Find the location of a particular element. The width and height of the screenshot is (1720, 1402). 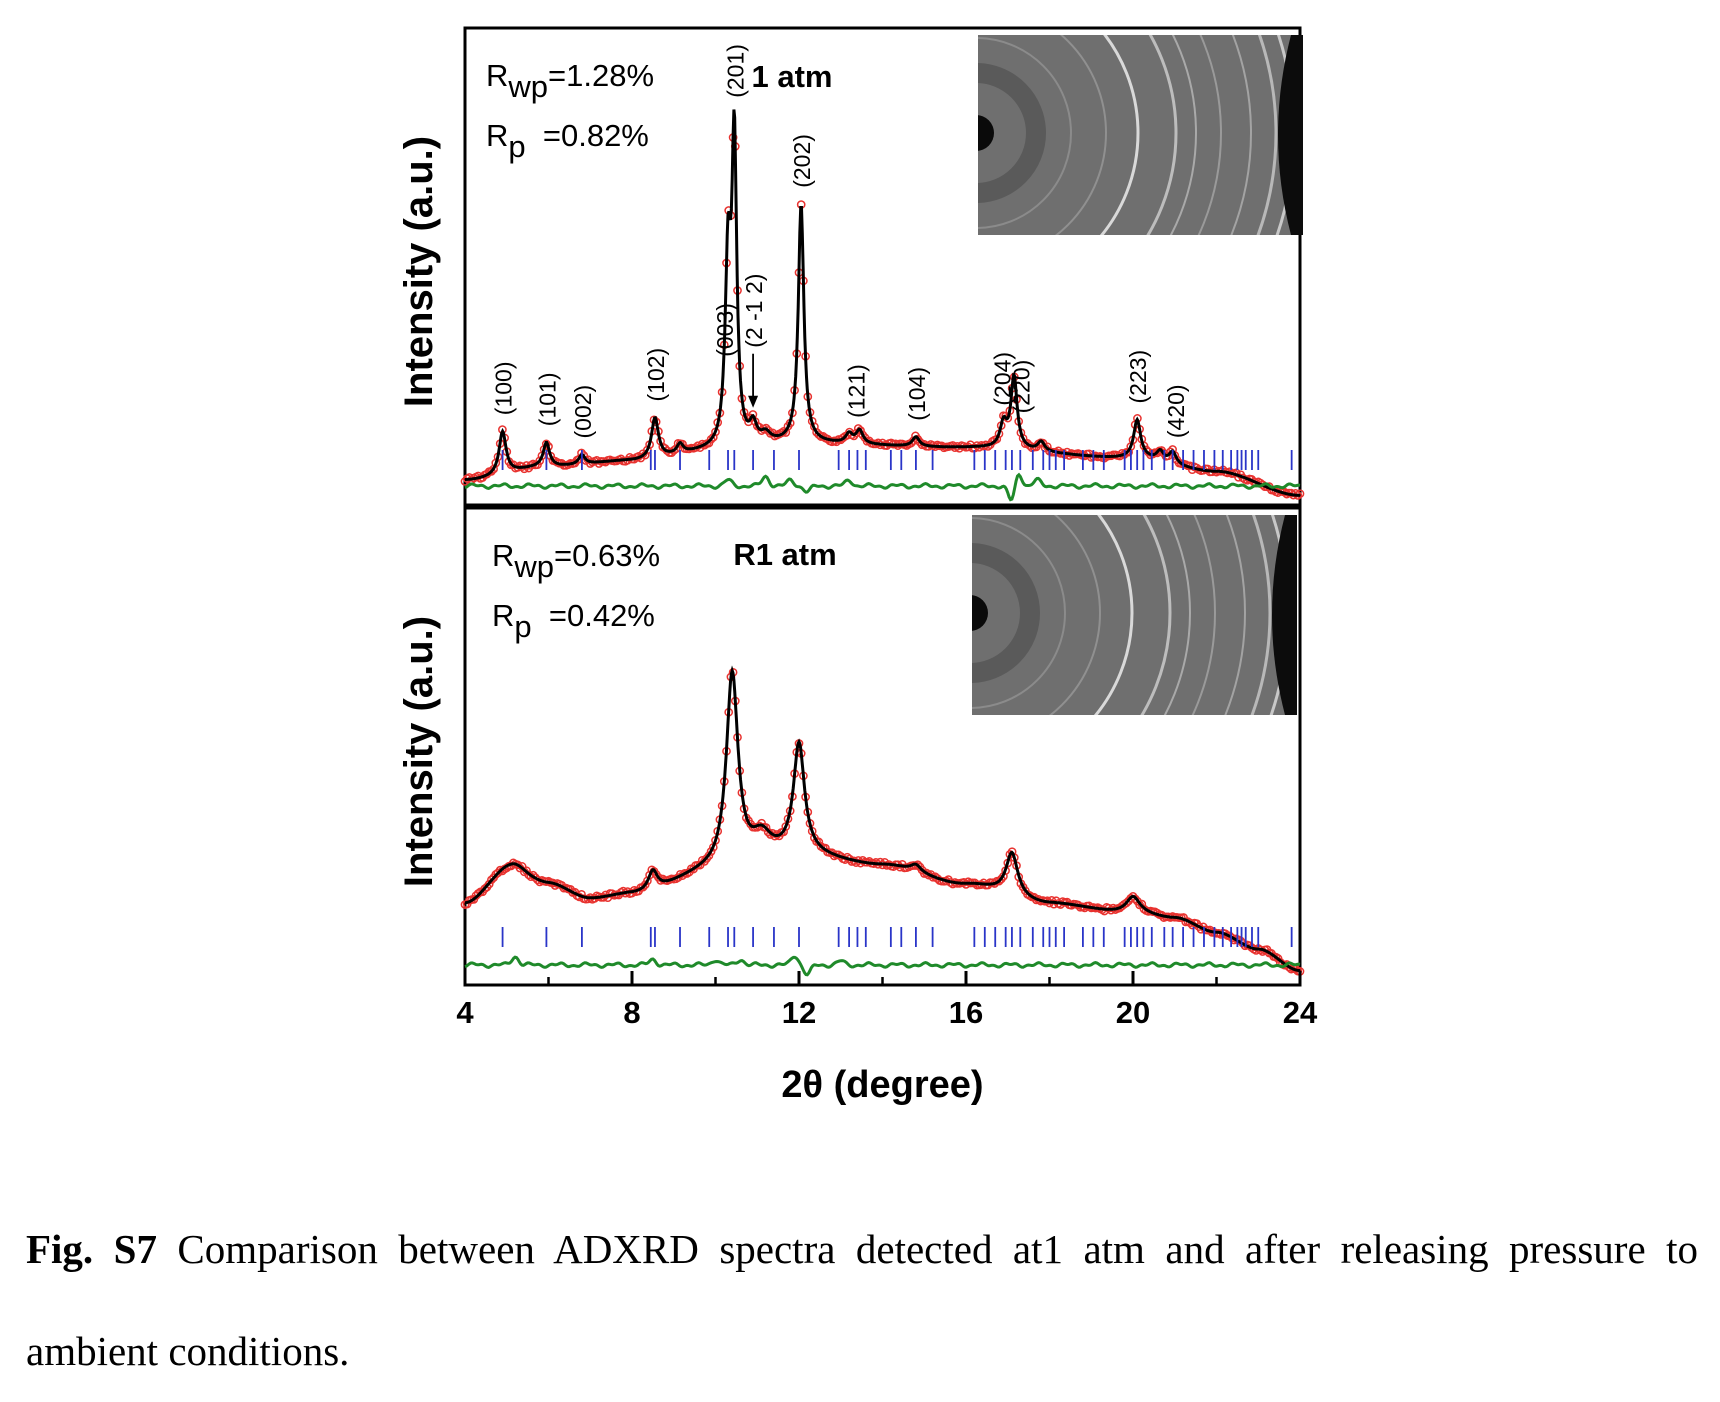

x-tick-label: 16 is located at coordinates (966, 1012).